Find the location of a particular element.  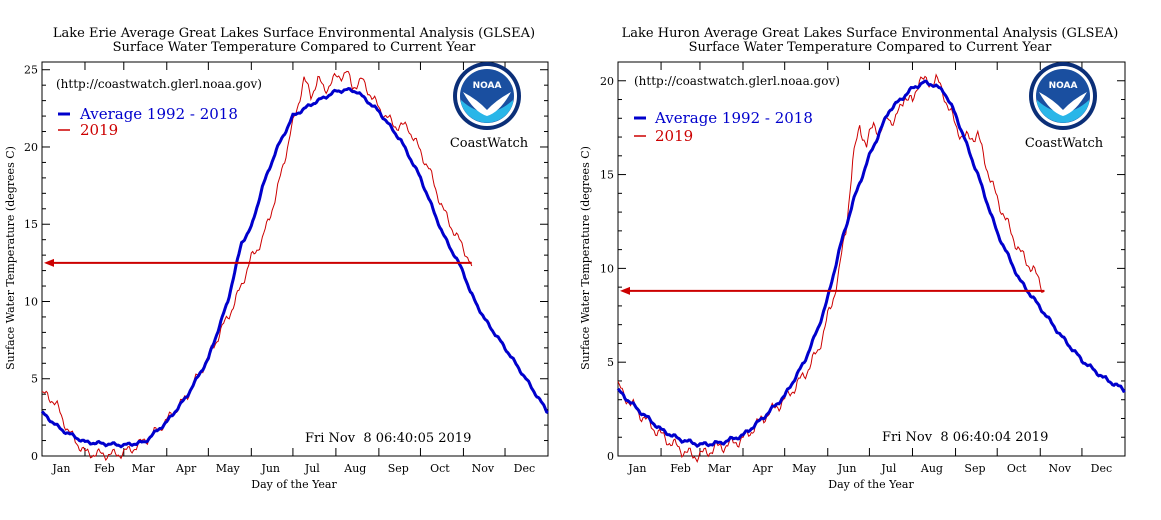

timestamp: Fri Nov 8 06:40:05 2019 is located at coordinates (388, 438).